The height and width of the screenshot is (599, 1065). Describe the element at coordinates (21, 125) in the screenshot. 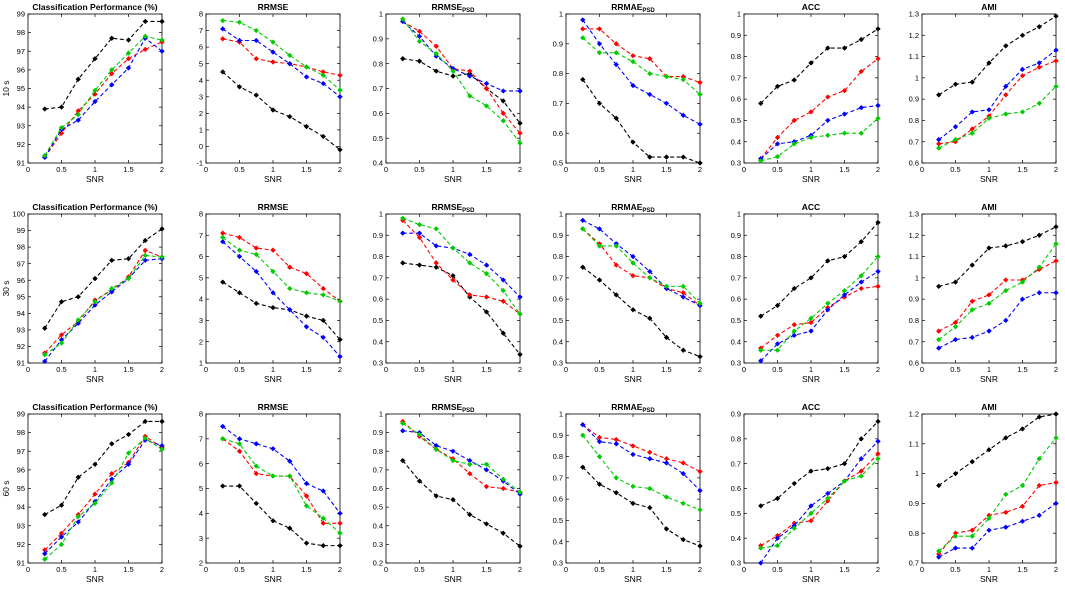

I see `y-tick-label: 93` at that location.